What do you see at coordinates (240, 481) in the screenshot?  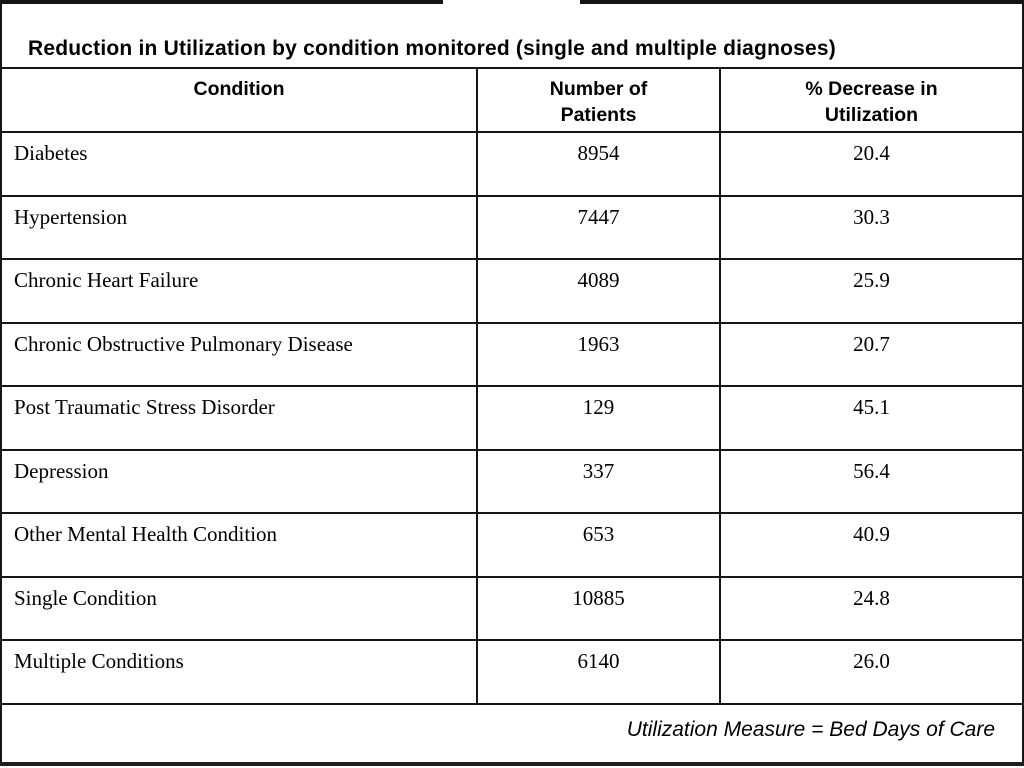 I see `cell-condition: Depression` at bounding box center [240, 481].